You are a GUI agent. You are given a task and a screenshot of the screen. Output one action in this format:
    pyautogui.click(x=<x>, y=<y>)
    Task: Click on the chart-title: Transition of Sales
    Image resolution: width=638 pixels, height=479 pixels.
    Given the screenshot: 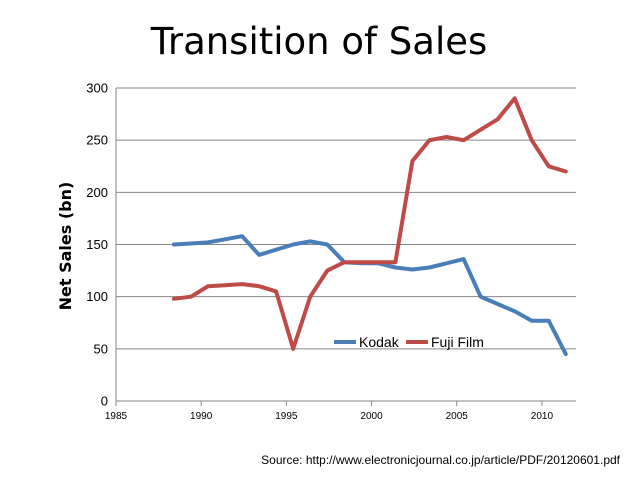 What is the action you would take?
    pyautogui.click(x=319, y=41)
    